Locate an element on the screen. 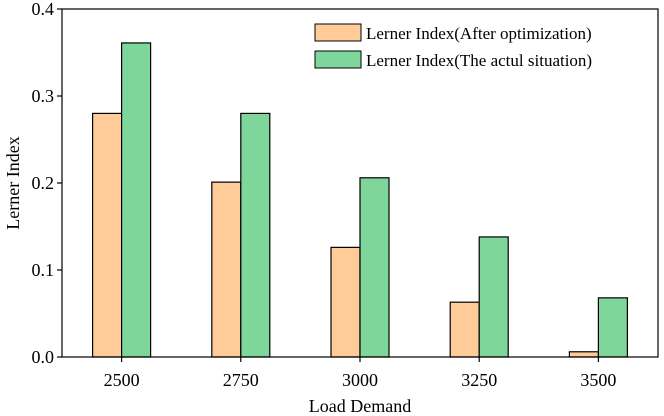 Image resolution: width=664 pixels, height=416 pixels. legend-swatch-actual-situation is located at coordinates (338, 59).